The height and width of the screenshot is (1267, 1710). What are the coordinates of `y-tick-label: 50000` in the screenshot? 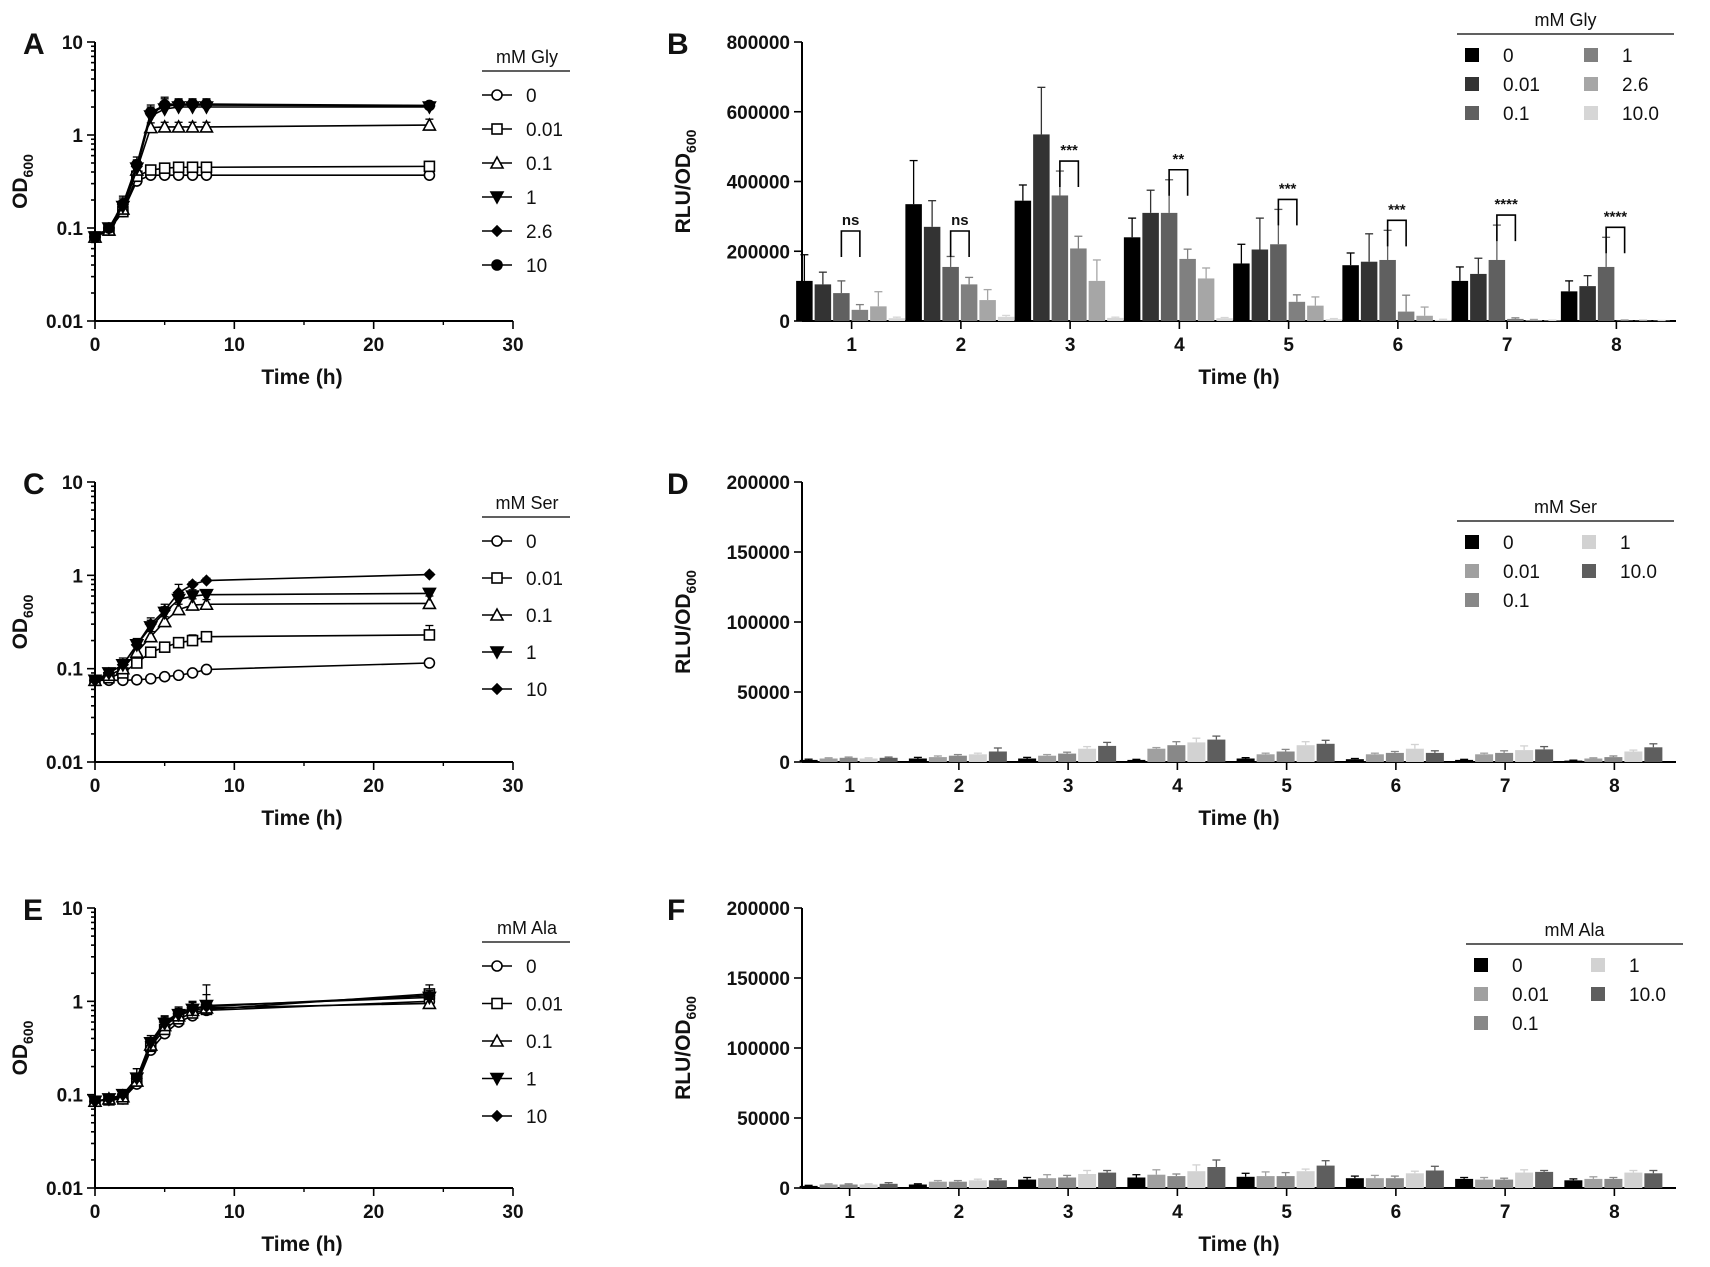 It's located at (763, 693).